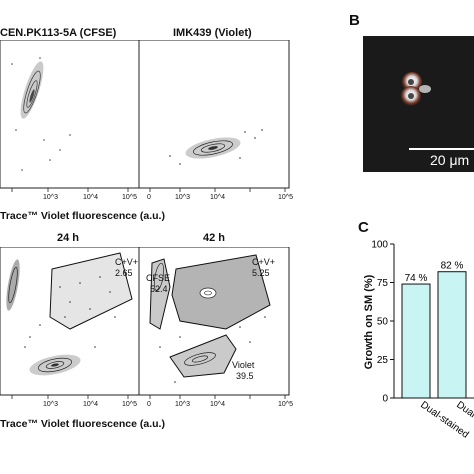 This screenshot has height=474, width=474. I want to click on top-left-plot-title: CEN.PK113-5A (CFSE), so click(58, 33).